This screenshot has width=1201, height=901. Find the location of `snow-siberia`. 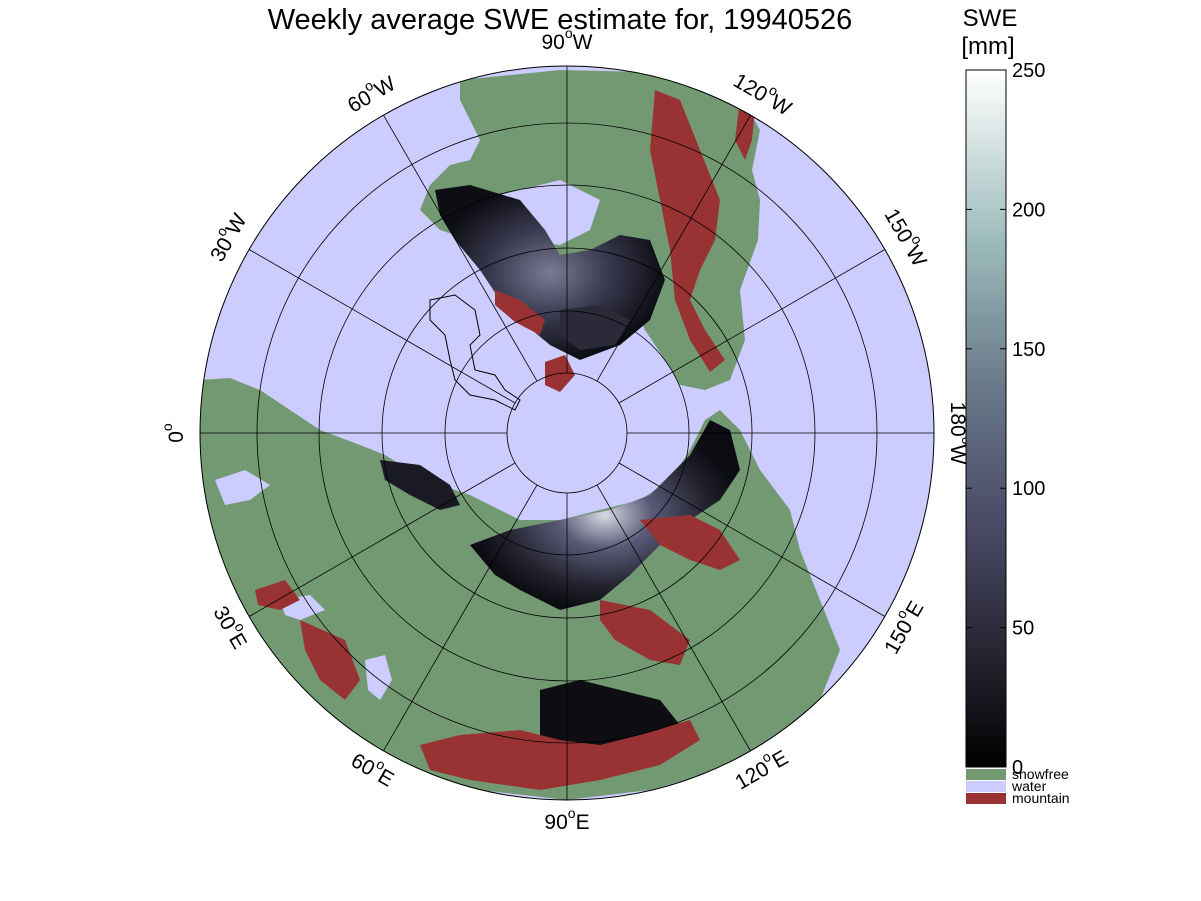

snow-siberia is located at coordinates (605, 515).